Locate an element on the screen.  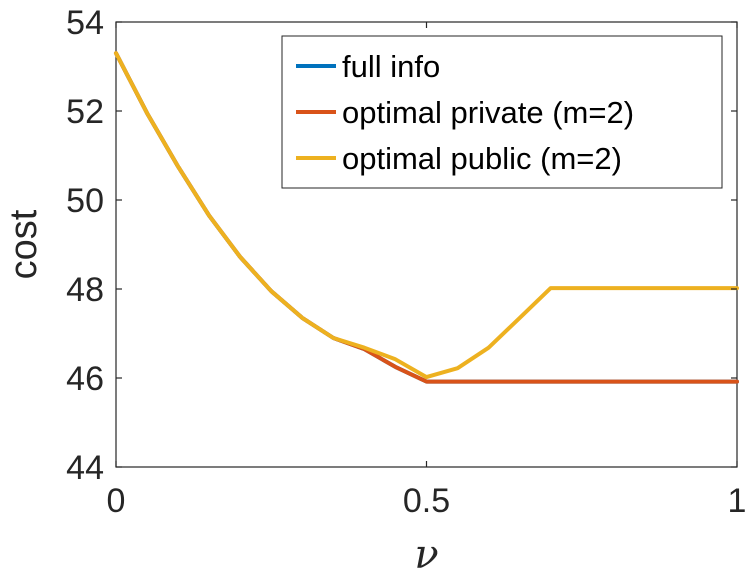
x-tick-label: 0.5 is located at coordinates (426, 501).